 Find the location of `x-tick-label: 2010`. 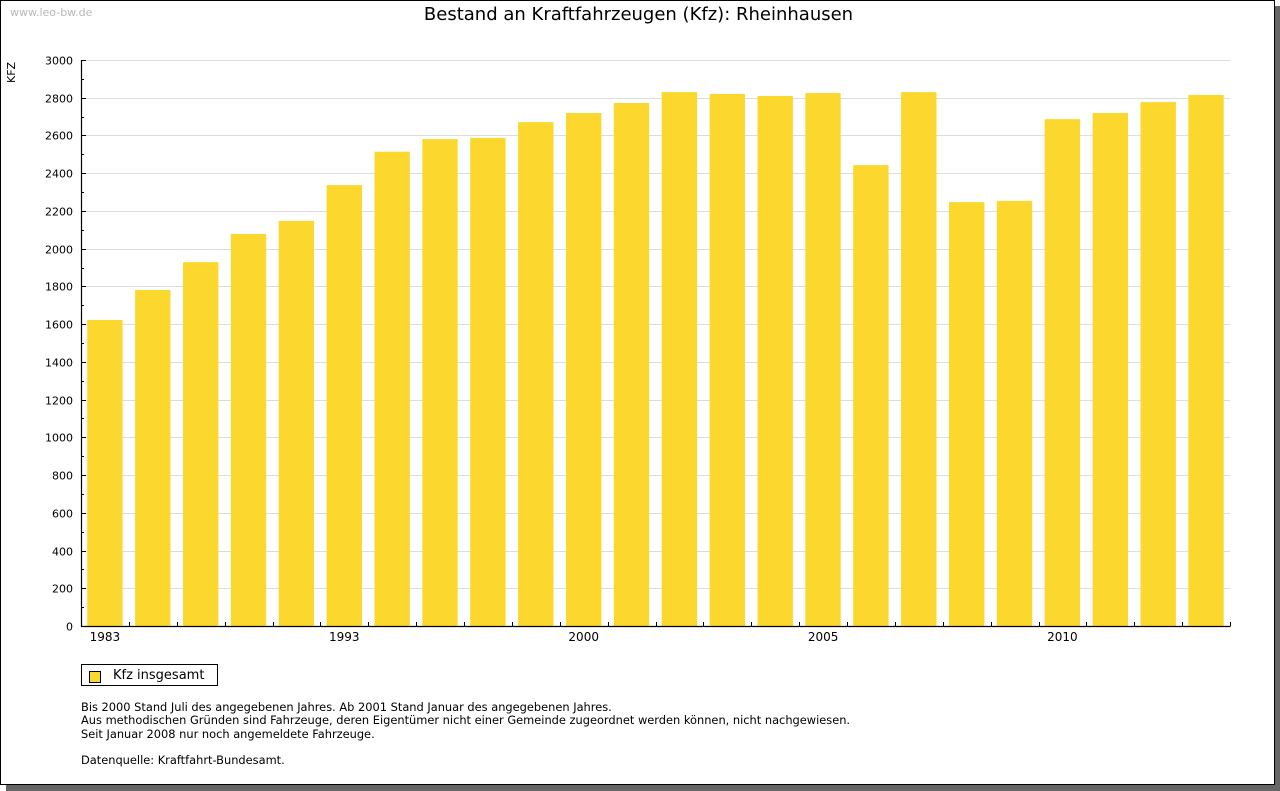

x-tick-label: 2010 is located at coordinates (1062, 637).